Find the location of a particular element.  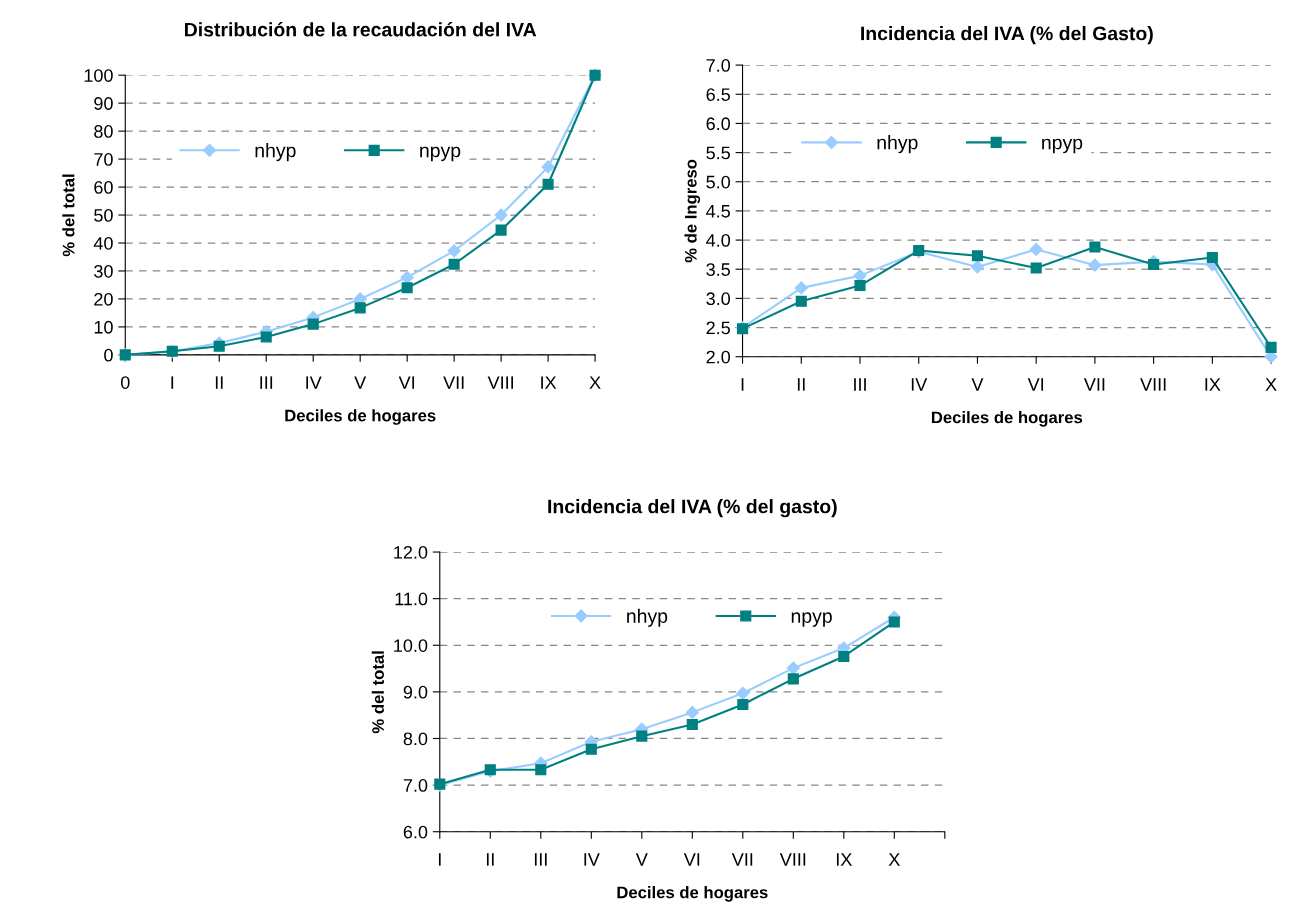

y-tick-label: 2.5 is located at coordinates (718, 328).